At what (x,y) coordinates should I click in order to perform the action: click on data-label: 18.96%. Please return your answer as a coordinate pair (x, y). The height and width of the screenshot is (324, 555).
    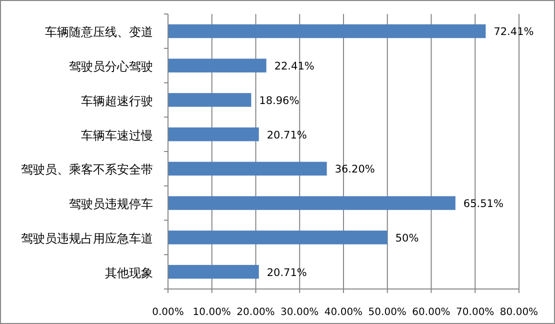
    Looking at the image, I should click on (279, 100).